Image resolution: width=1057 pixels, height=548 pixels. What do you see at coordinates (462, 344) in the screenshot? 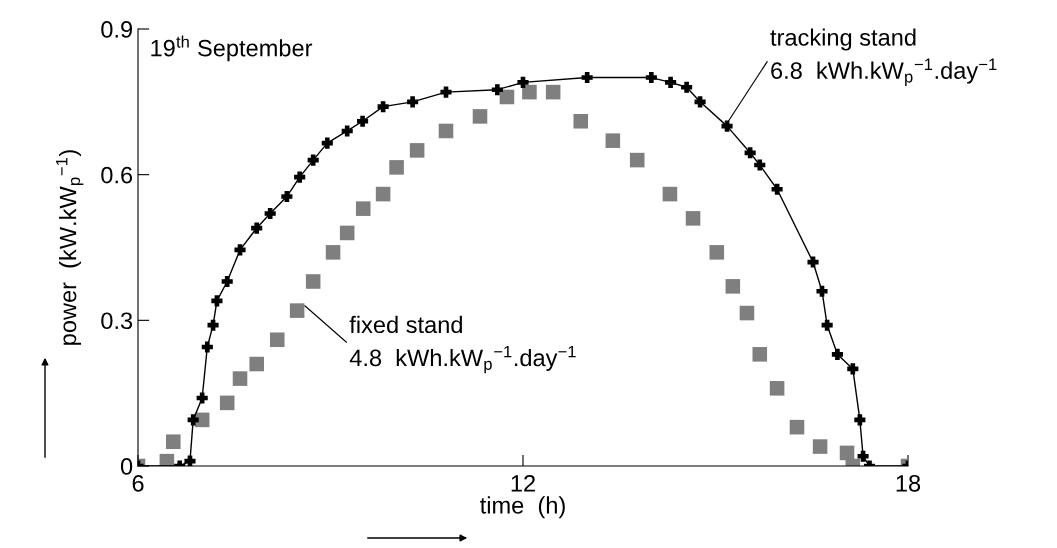
I see `annotation: fixed stand 4.8 kWh.kW$_{p}$$^{−1}$.day$^{−1}$` at bounding box center [462, 344].